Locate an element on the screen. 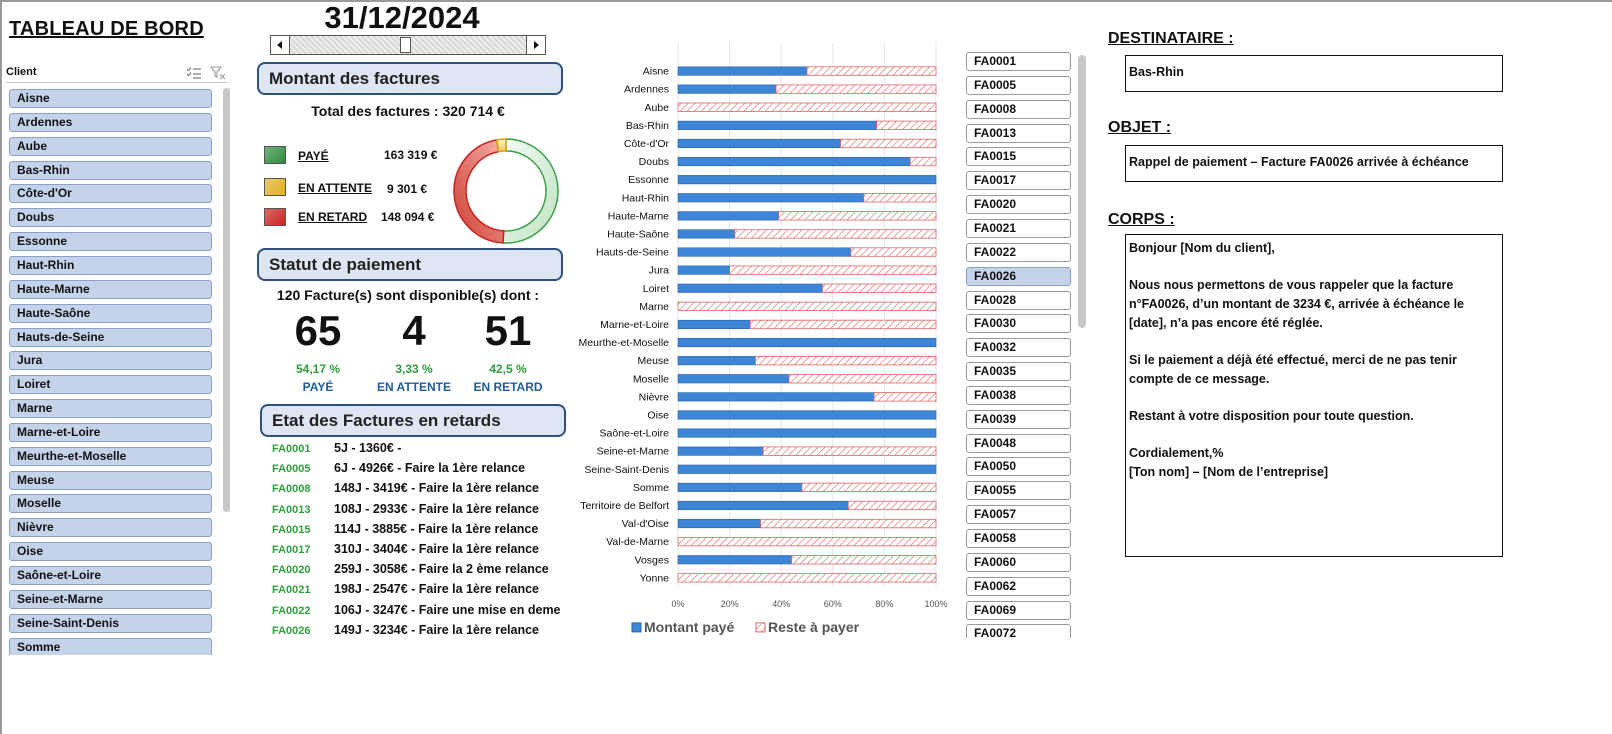  invoice-item: FA0035 is located at coordinates (1018, 372).